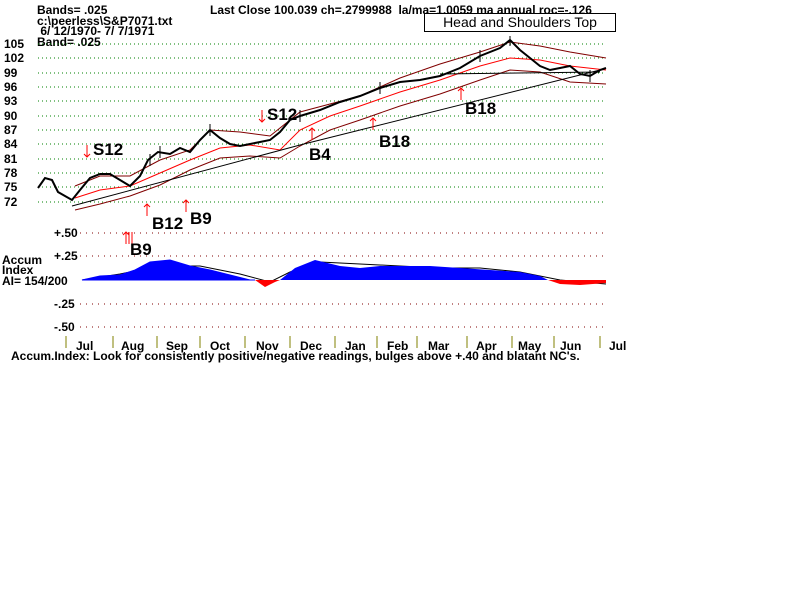  I want to click on month-label: Jun, so click(571, 346).